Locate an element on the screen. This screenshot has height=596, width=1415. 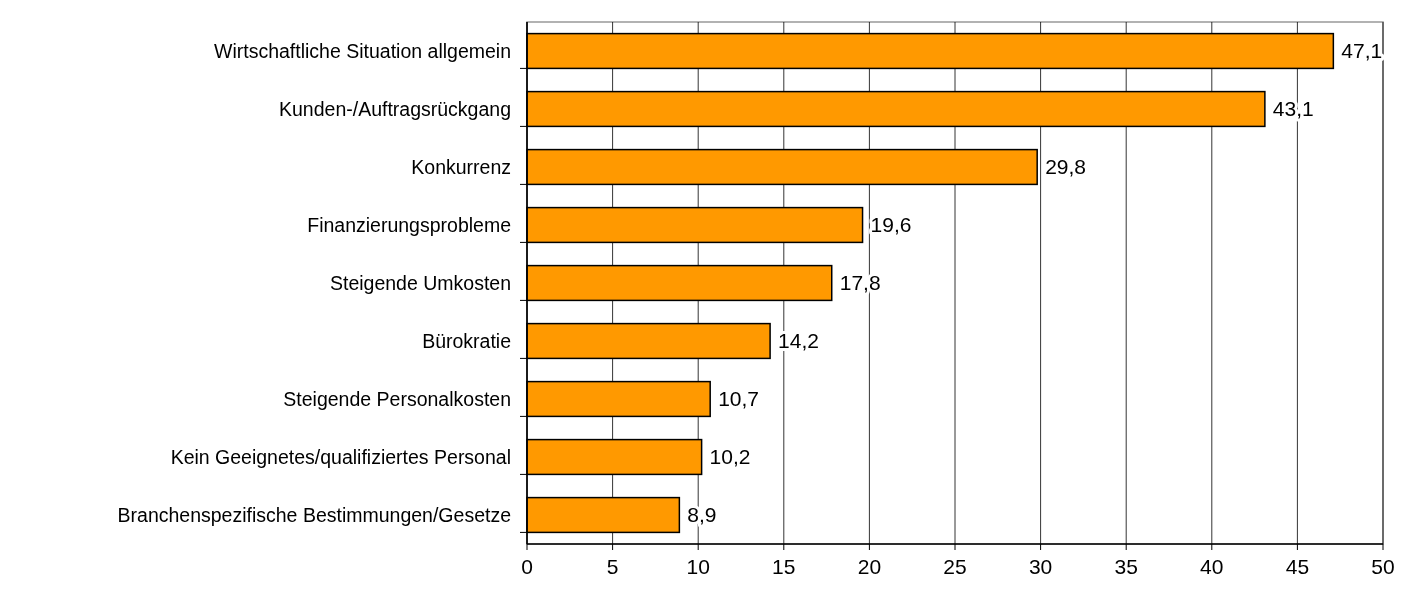
y-tick-label: Konkurrenz is located at coordinates (461, 166).